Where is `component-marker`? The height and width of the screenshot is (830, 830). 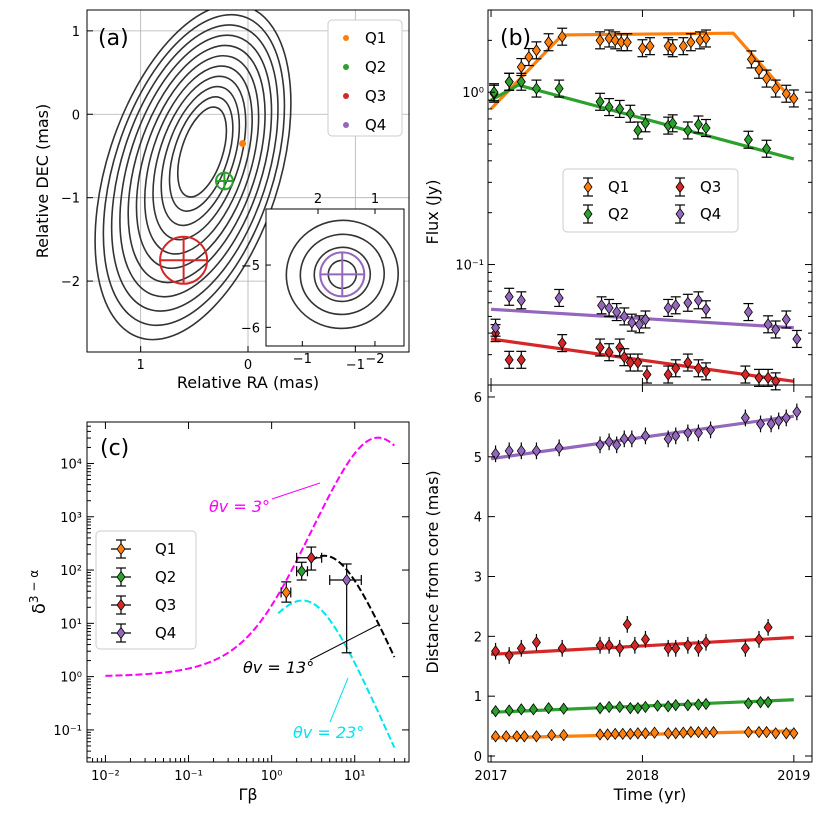
component-marker is located at coordinates (243, 143).